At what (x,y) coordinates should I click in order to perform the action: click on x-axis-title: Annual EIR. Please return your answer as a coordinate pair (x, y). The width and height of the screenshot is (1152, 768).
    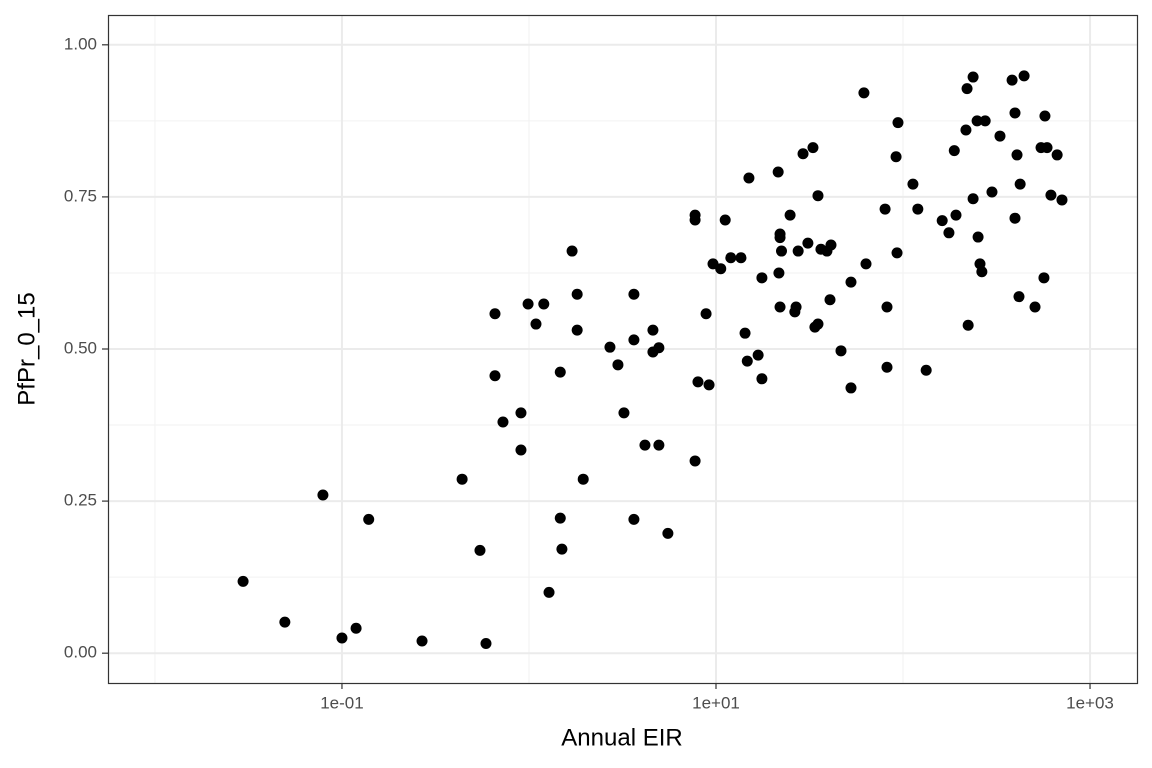
    Looking at the image, I should click on (621, 737).